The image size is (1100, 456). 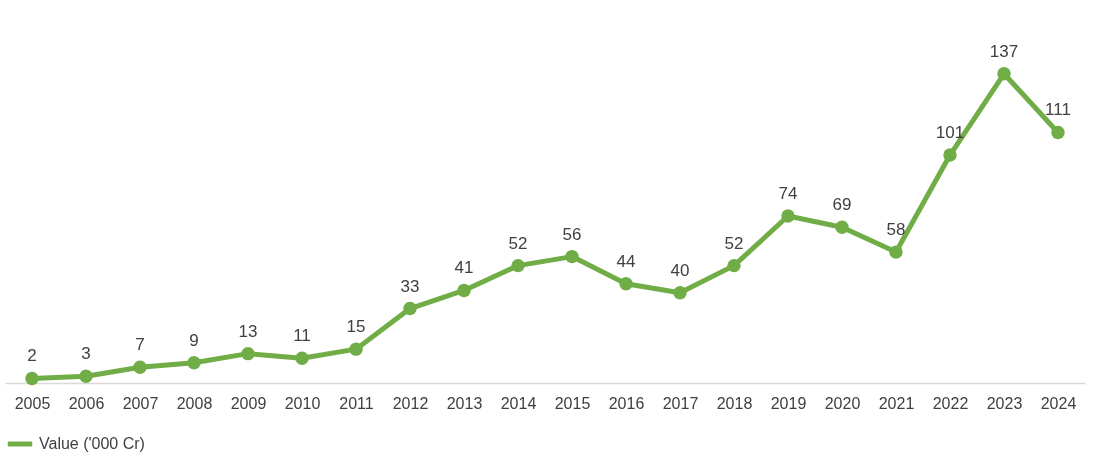 I want to click on data-label: 15, so click(x=356, y=327).